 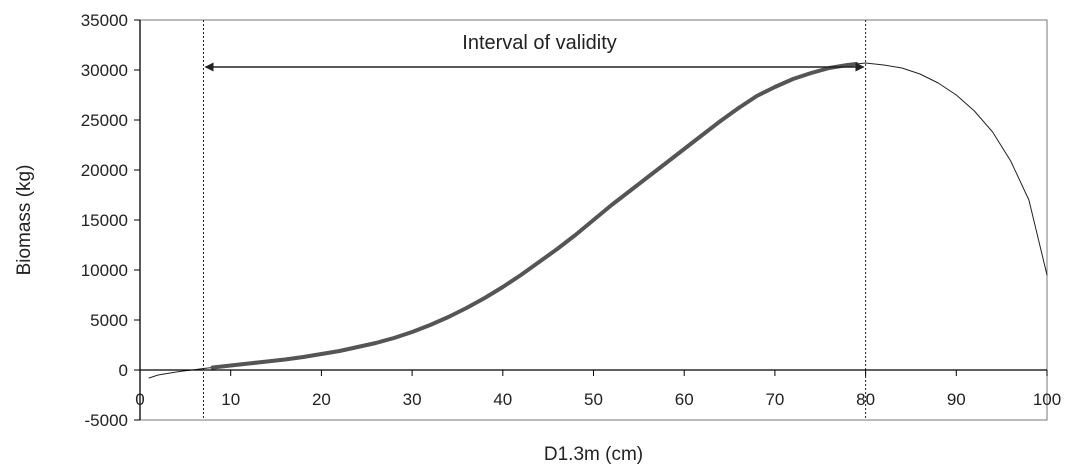 I want to click on x-tick-label: 60, so click(x=684, y=399).